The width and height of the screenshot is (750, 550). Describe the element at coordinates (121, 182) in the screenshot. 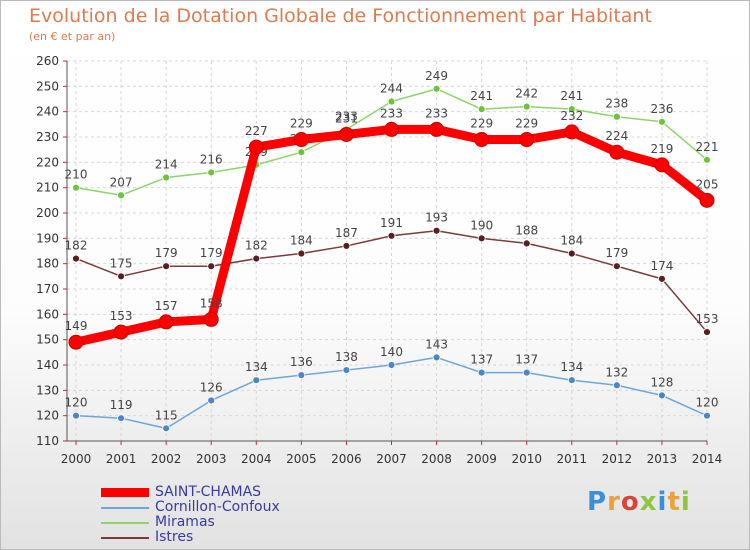

I see `data-label: 207` at that location.